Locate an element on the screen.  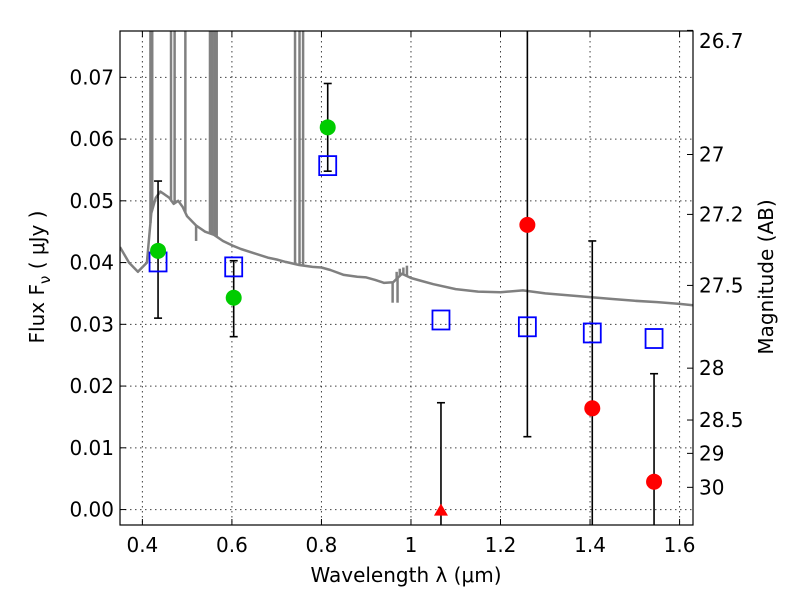
x-axis-label: Wavelength λ (μm) is located at coordinates (405, 575).